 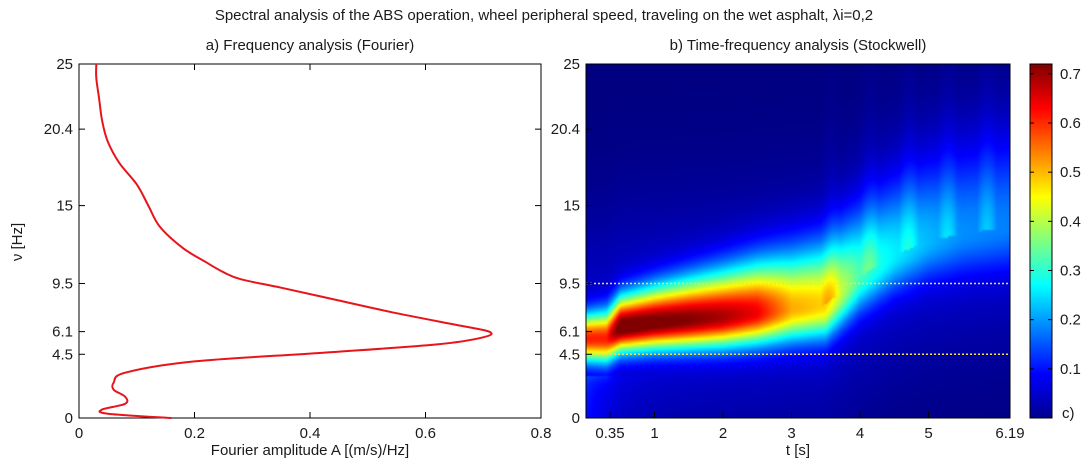 What do you see at coordinates (194, 433) in the screenshot?
I see `a-xtick-label: 0.2` at bounding box center [194, 433].